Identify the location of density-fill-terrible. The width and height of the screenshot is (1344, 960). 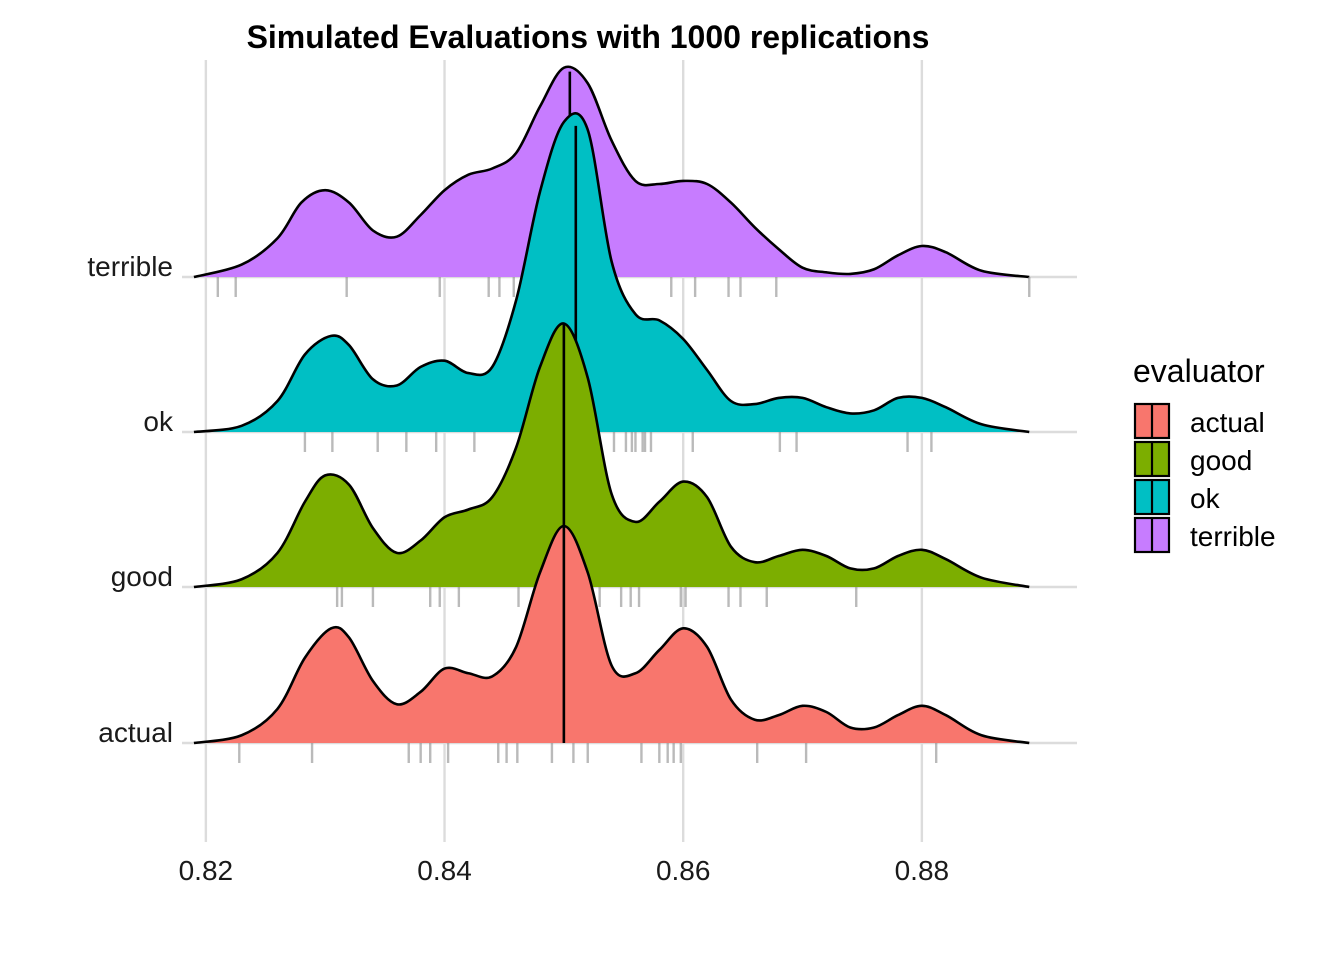
(611, 171).